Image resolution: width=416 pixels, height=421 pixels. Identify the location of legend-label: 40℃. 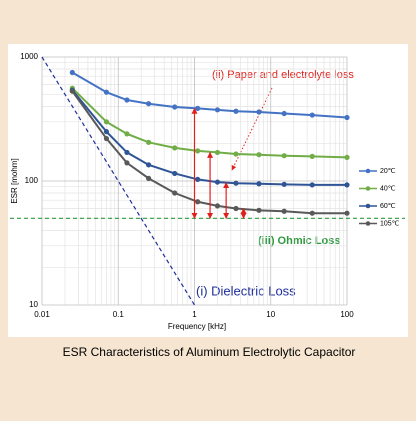
(388, 188).